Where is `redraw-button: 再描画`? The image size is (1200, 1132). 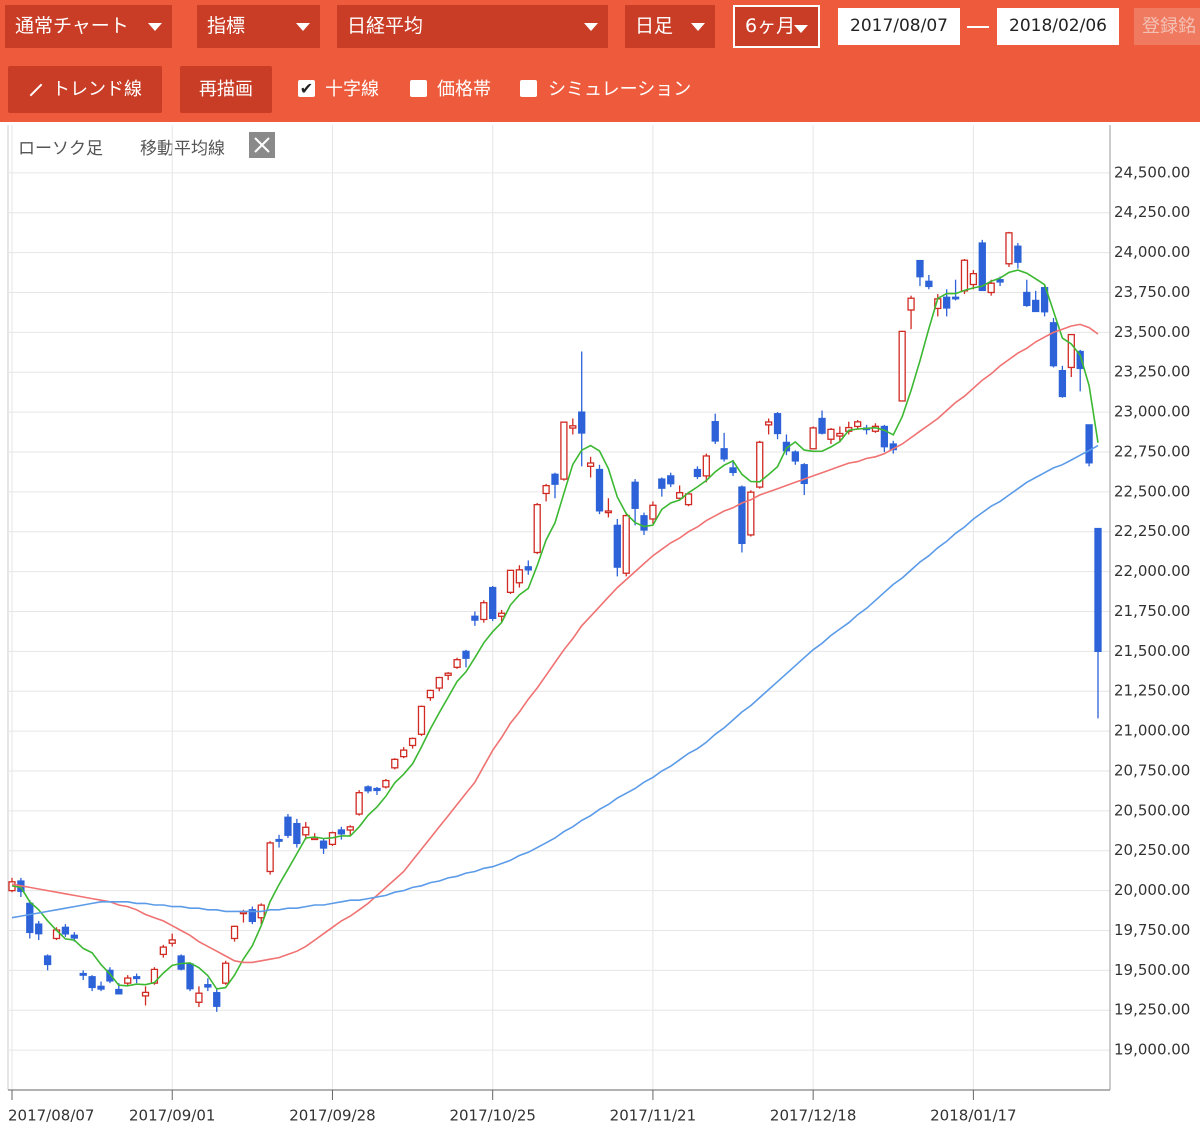
redraw-button: 再描画 is located at coordinates (226, 89).